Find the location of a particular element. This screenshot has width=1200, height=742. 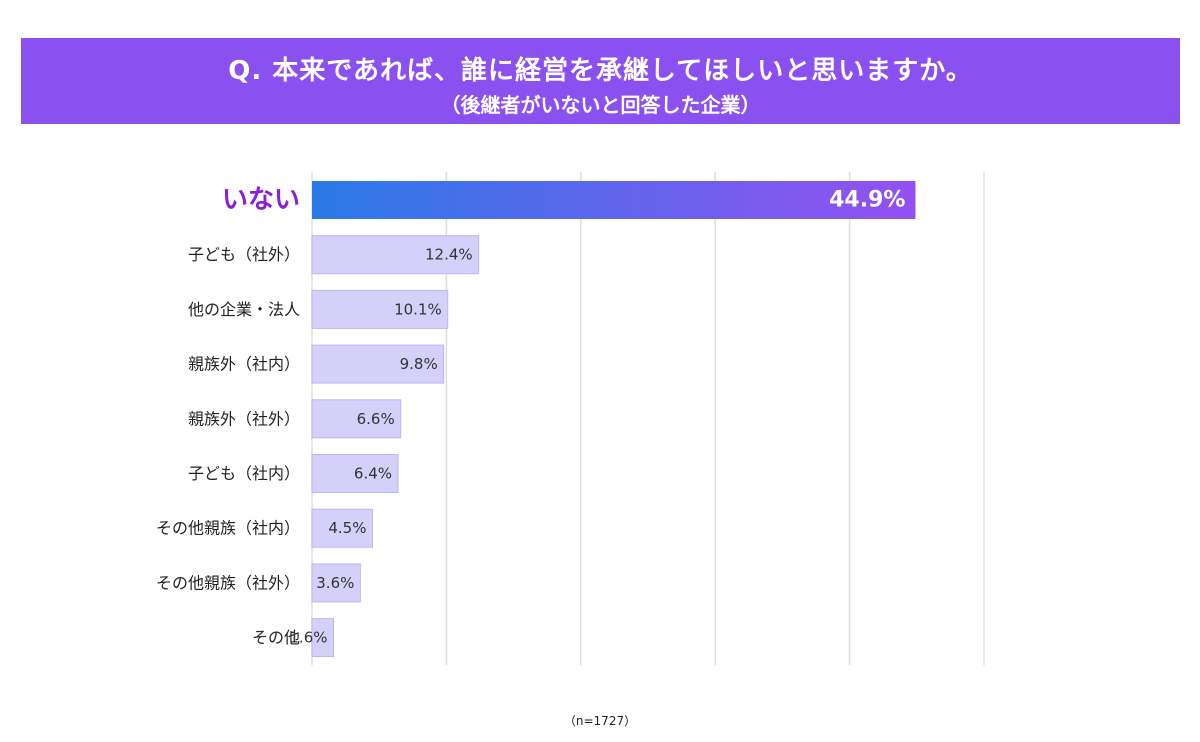

value-label: 4.5% is located at coordinates (347, 528).